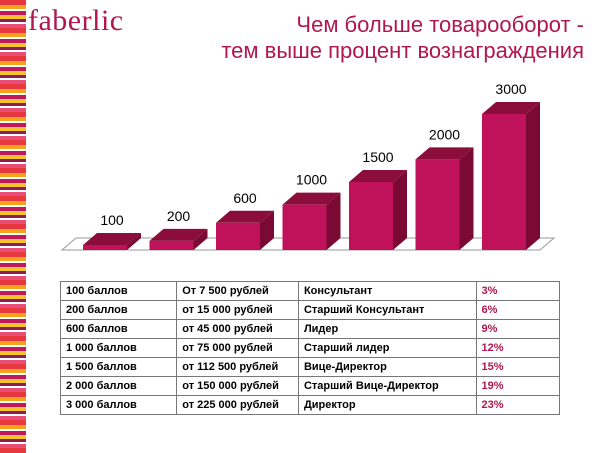 The image size is (604, 453). Describe the element at coordinates (444, 134) in the screenshot. I see `data-label: 2000` at that location.